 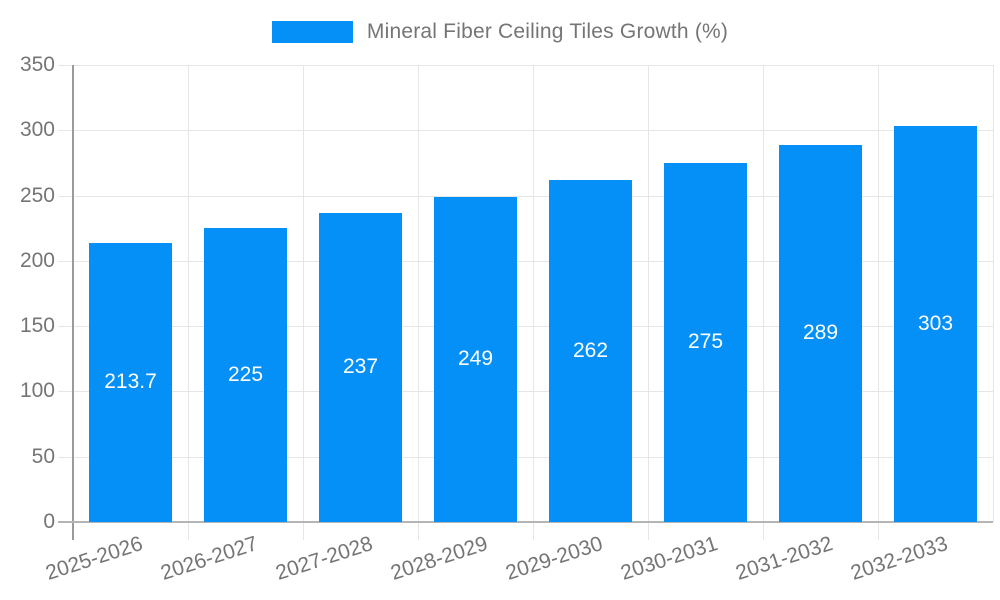 I want to click on chart-legend: Mineral Fiber Ceiling Tiles Growth (%), so click(x=500, y=32).